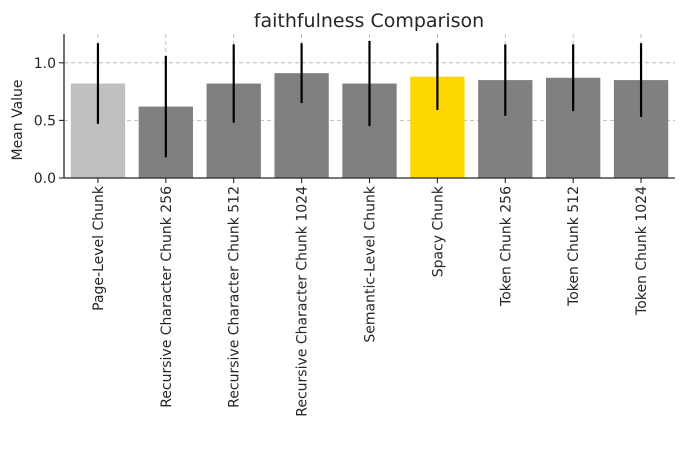 Image resolution: width=691 pixels, height=467 pixels. What do you see at coordinates (45, 179) in the screenshot?
I see `y-tick-label: 0.0` at bounding box center [45, 179].